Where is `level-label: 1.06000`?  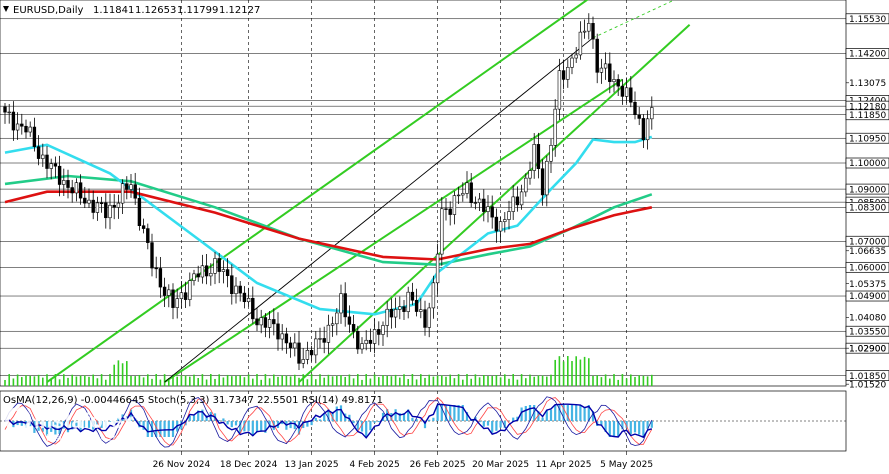 level-label: 1.06000 is located at coordinates (867, 269).